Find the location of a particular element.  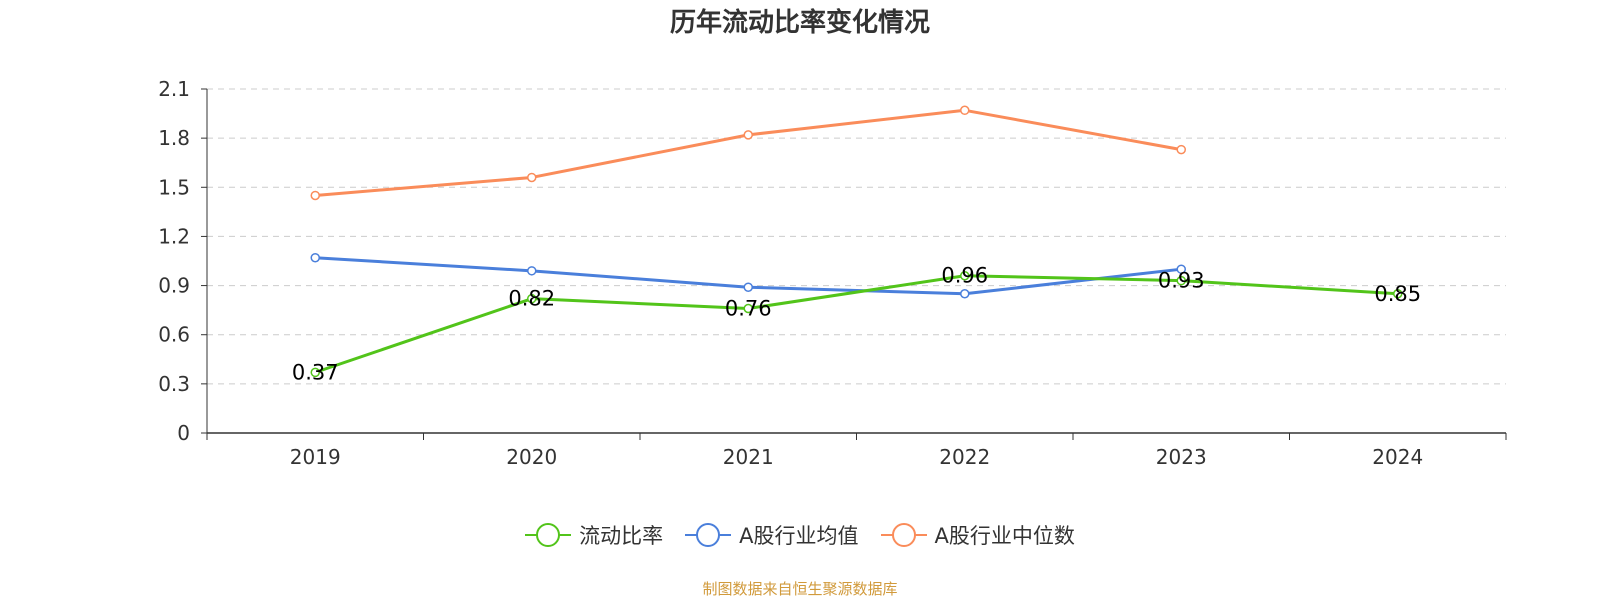

legend-label: 流动比率 is located at coordinates (621, 536).